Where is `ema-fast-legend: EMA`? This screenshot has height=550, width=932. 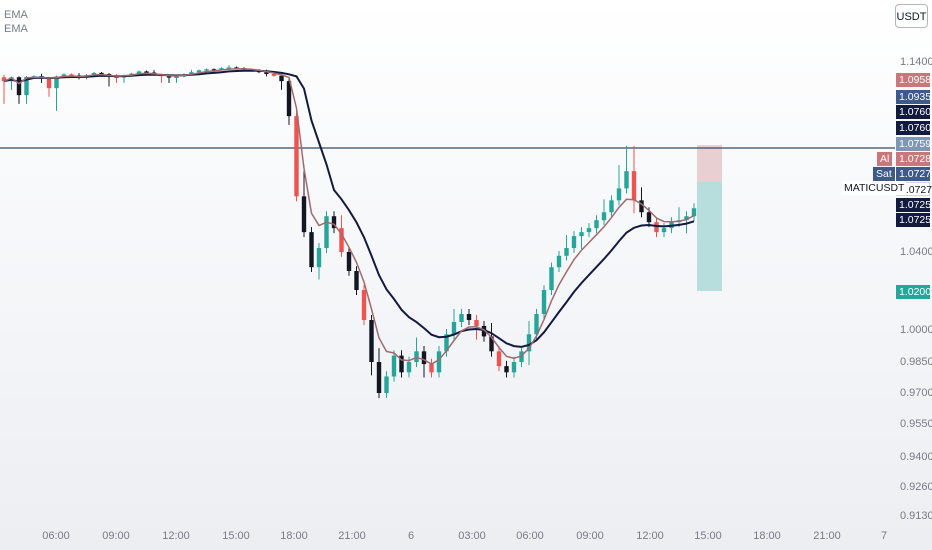
ema-fast-legend: EMA is located at coordinates (16, 15).